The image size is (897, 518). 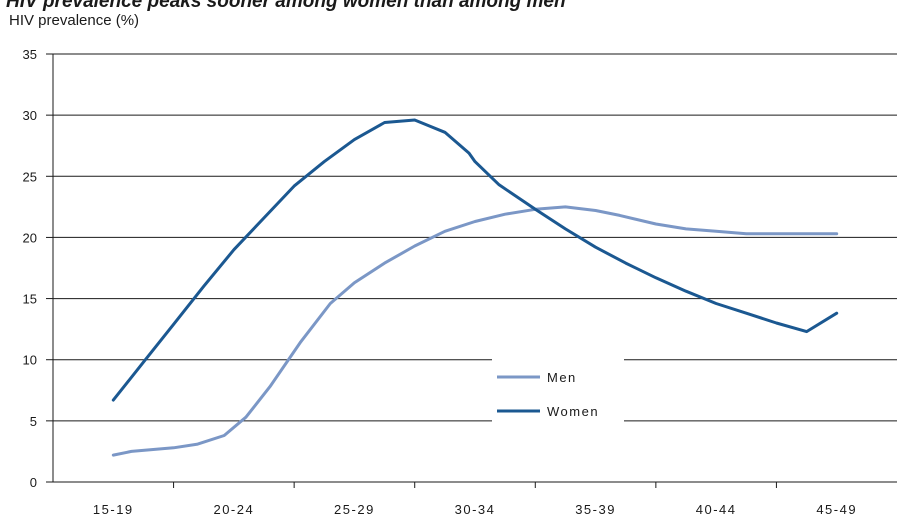 I want to click on x-tick-label: 25-29, so click(x=354, y=509).